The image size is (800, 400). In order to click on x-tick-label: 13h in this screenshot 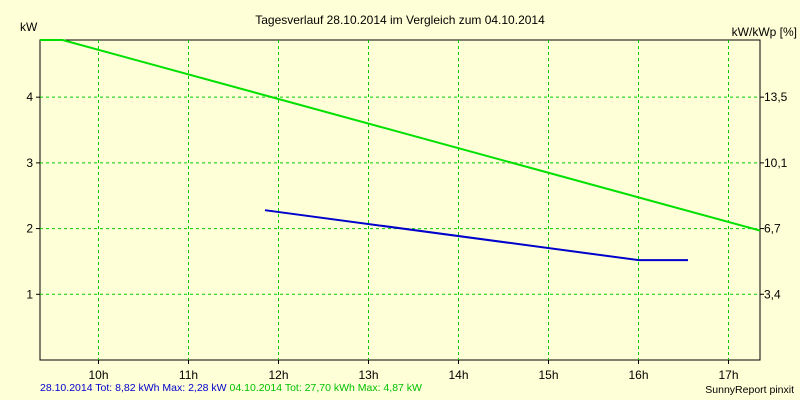, I will do `click(368, 375)`.